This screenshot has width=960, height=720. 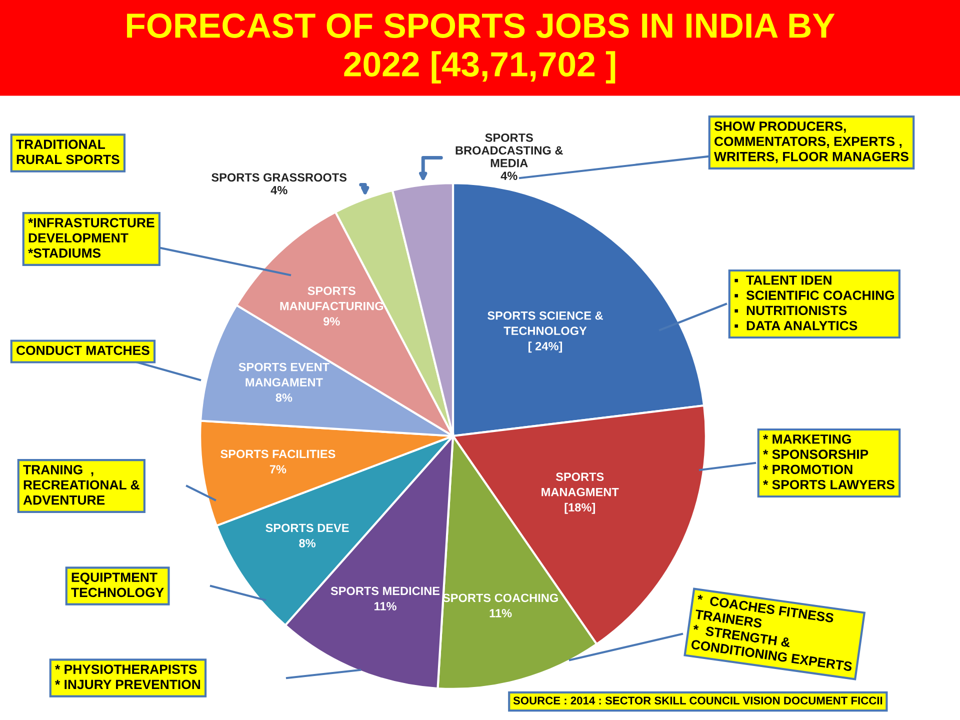 I want to click on text: SHOW PRODUCERS, COMMENTATORS, EXPERTS , WRITERS, FLOOR MANAGERS, so click(x=811, y=143).